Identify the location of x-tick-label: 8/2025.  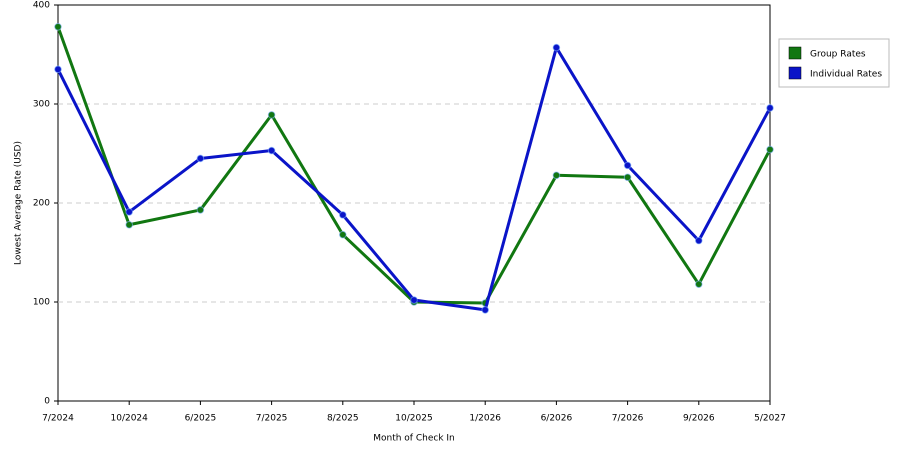
(343, 419).